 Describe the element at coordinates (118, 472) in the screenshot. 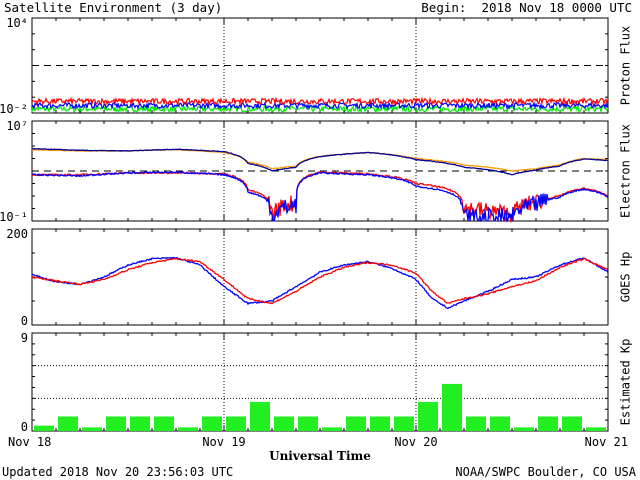

I see `updated-timestamp: Updated 2018 Nov 20 23:56:03 UTC` at that location.